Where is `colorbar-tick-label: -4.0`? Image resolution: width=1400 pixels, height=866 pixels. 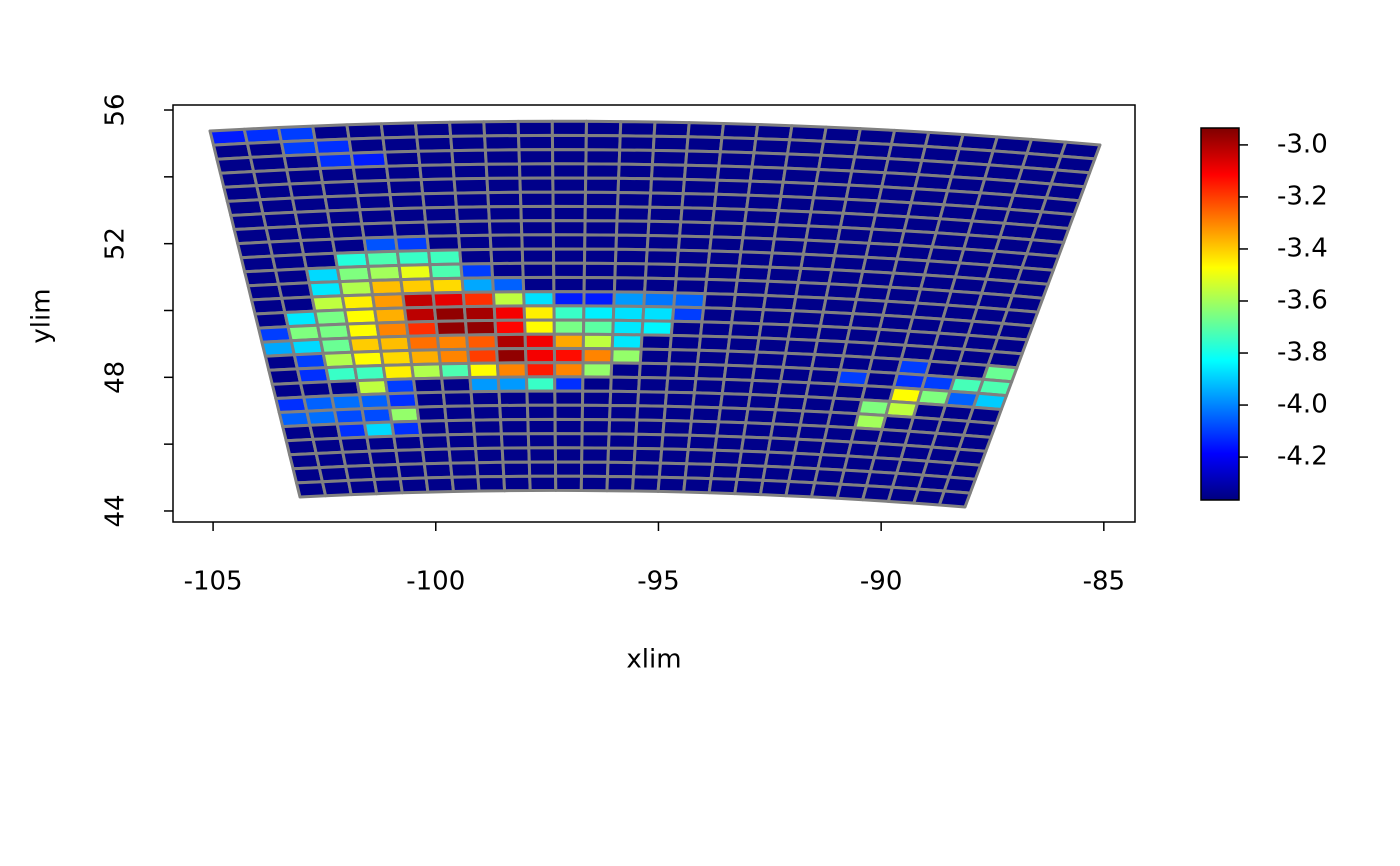
colorbar-tick-label: -4.0 is located at coordinates (1302, 405).